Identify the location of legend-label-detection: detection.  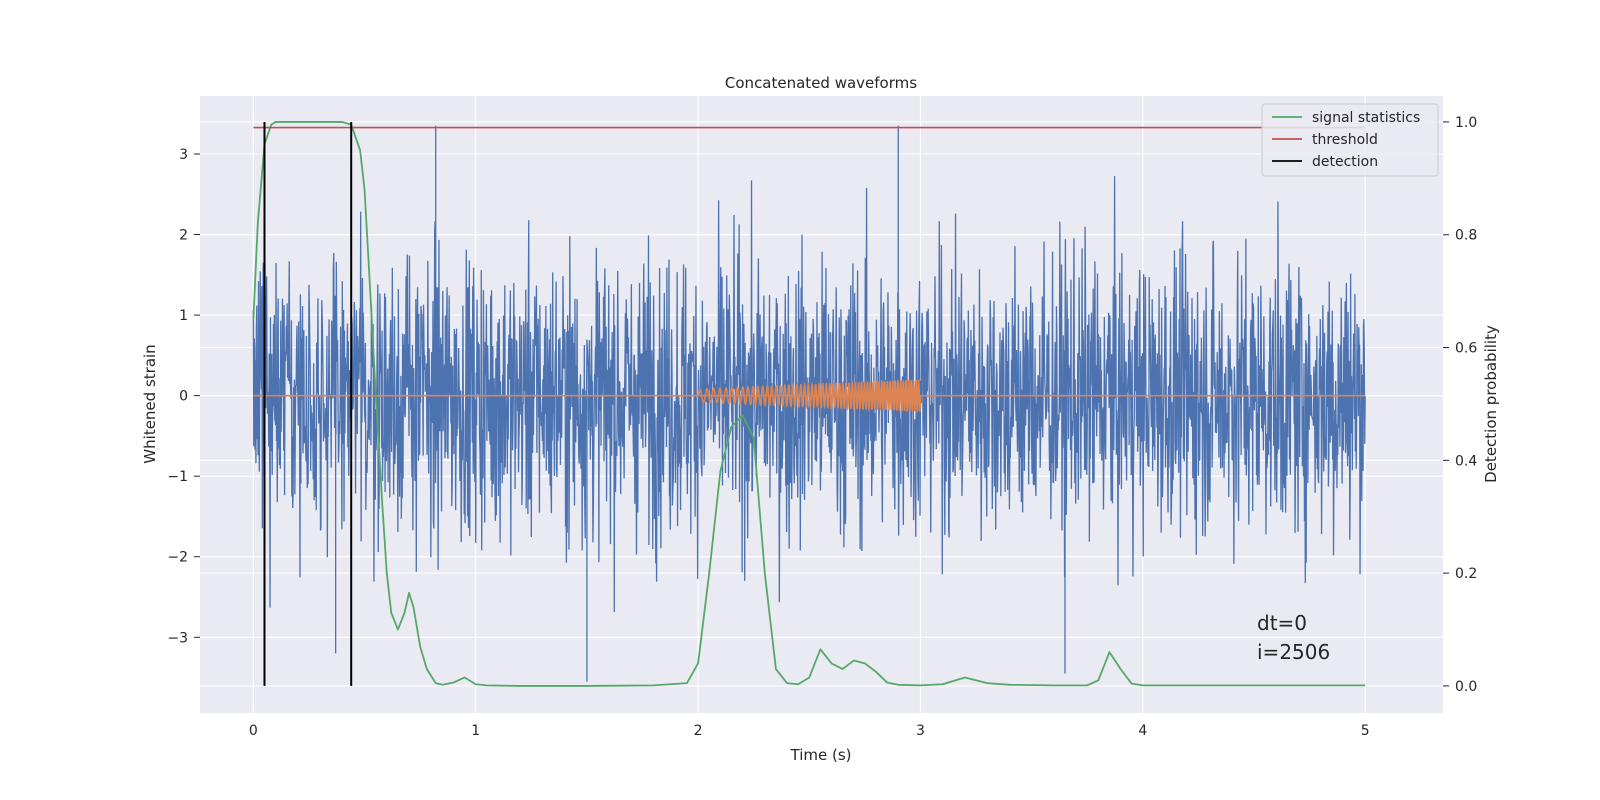
(1345, 162).